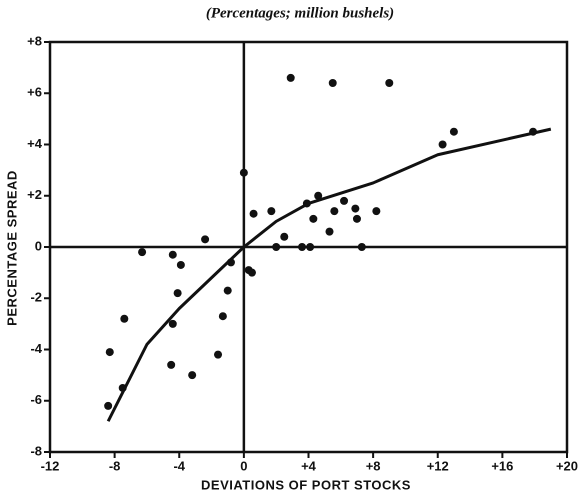 This screenshot has width=584, height=496. What do you see at coordinates (11, 248) in the screenshot?
I see `y-axis-label: PERCENTAGE SPREAD` at bounding box center [11, 248].